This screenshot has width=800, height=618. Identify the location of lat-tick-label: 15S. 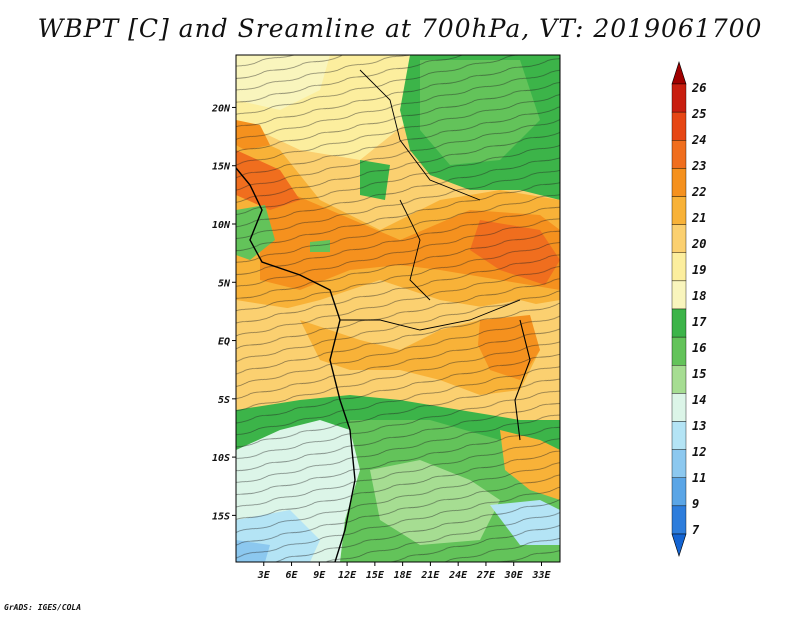
(221, 516).